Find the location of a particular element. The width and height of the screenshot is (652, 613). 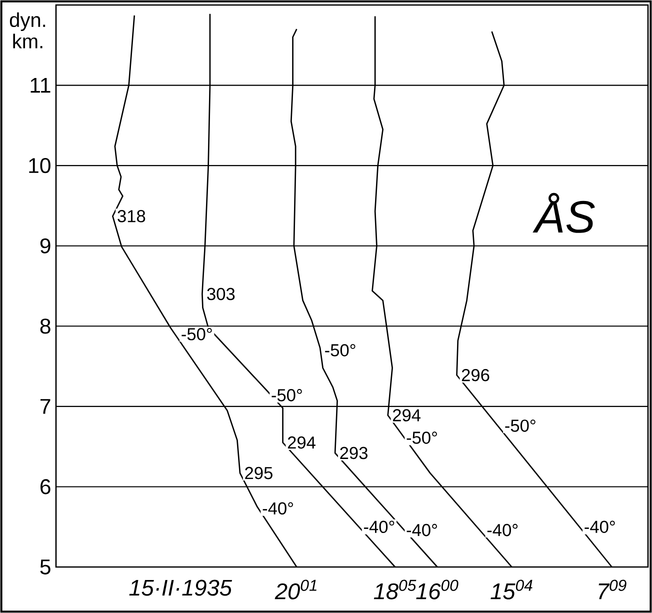

annotation: ÅS is located at coordinates (563, 212).